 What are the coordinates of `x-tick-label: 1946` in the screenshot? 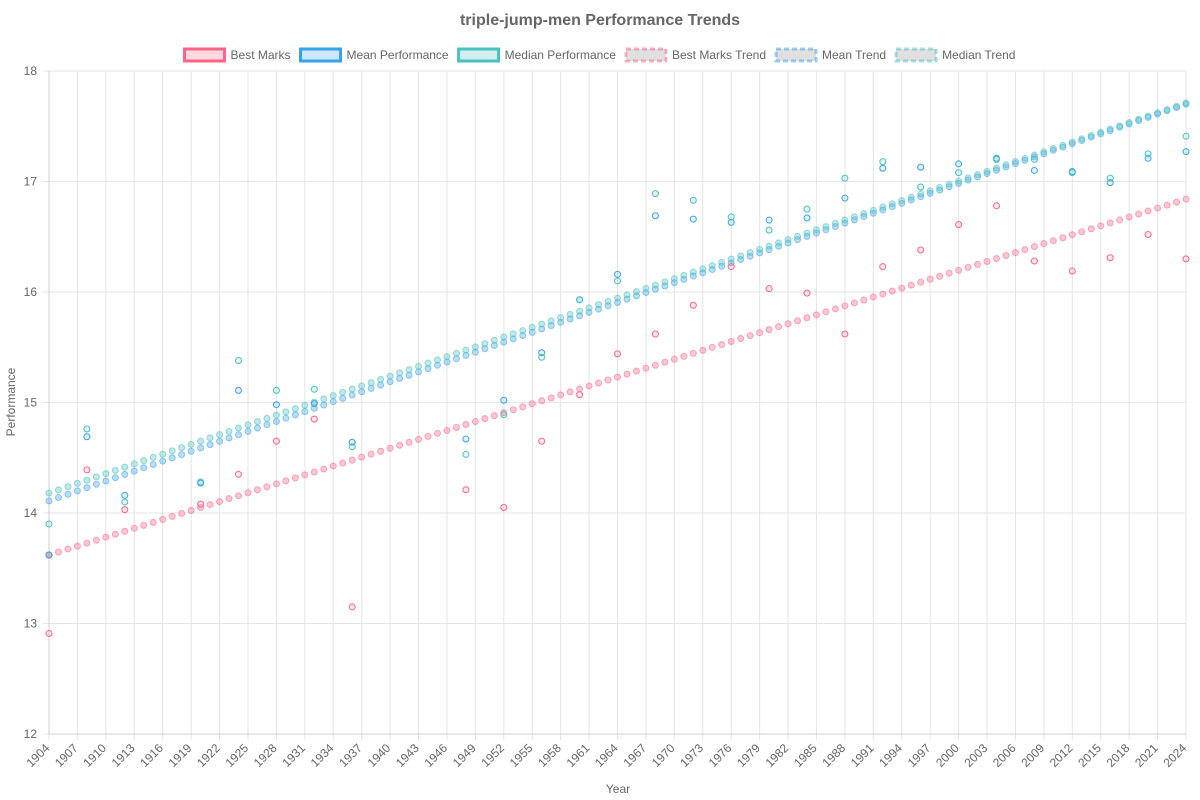 It's located at (435, 755).